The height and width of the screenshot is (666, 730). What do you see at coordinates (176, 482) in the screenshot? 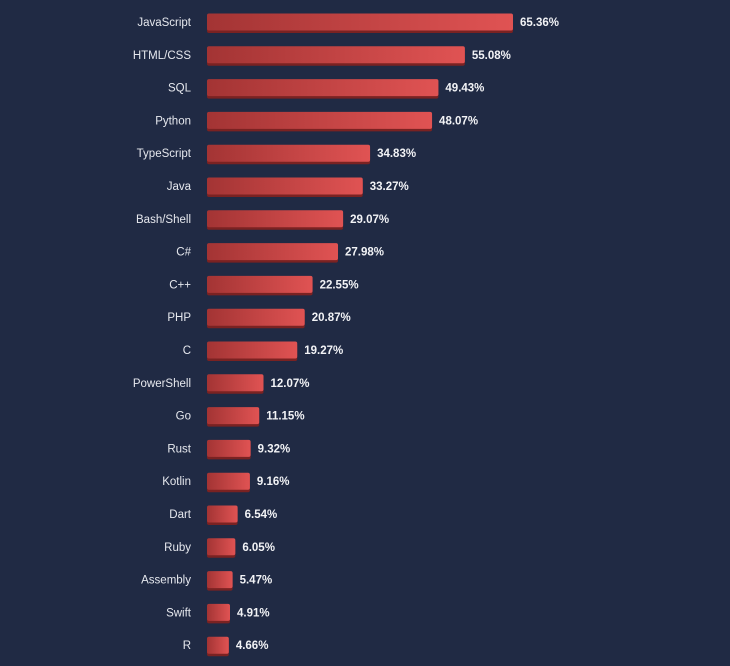
I see `category-label: Kotlin` at bounding box center [176, 482].